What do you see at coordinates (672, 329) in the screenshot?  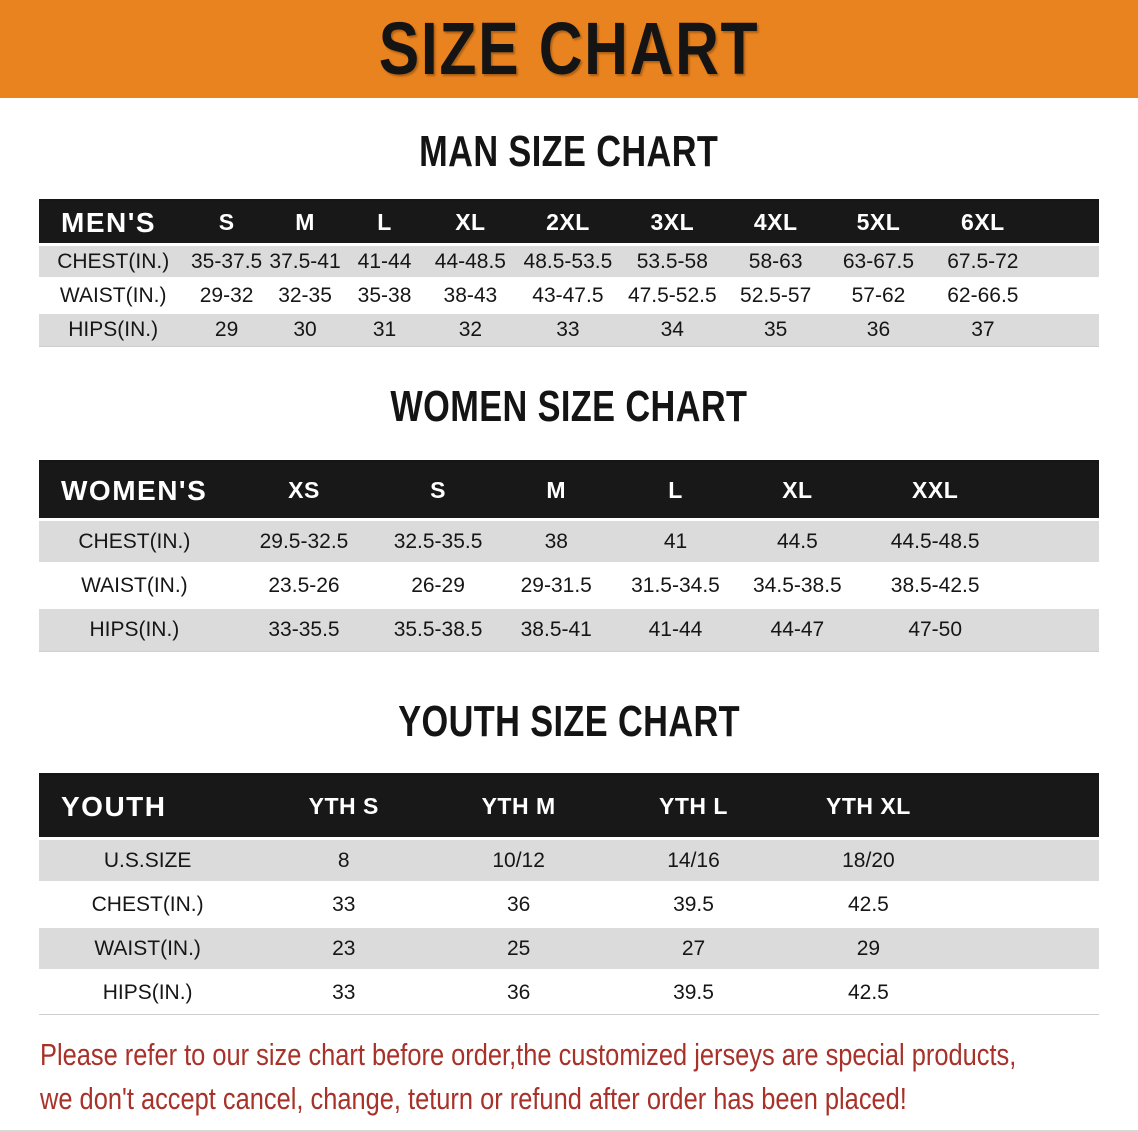 I see `size-cell: 34` at bounding box center [672, 329].